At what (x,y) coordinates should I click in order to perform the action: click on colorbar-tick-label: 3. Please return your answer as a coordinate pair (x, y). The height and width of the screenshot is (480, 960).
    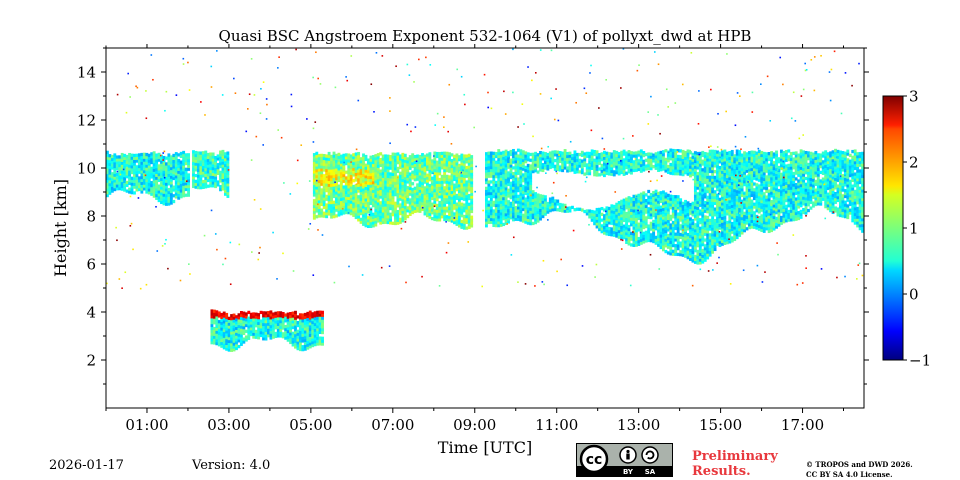
    Looking at the image, I should click on (914, 97).